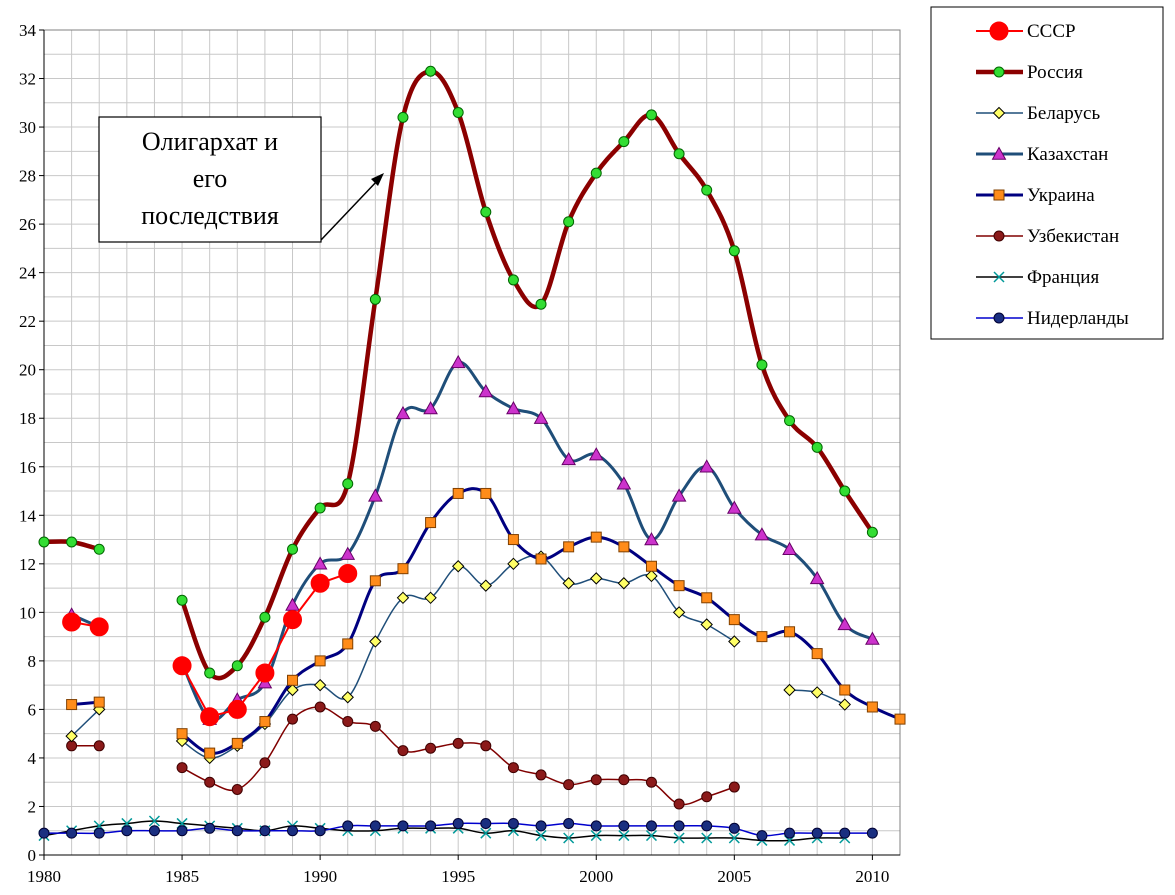  I want to click on x-tick-label: 2000, so click(596, 876).